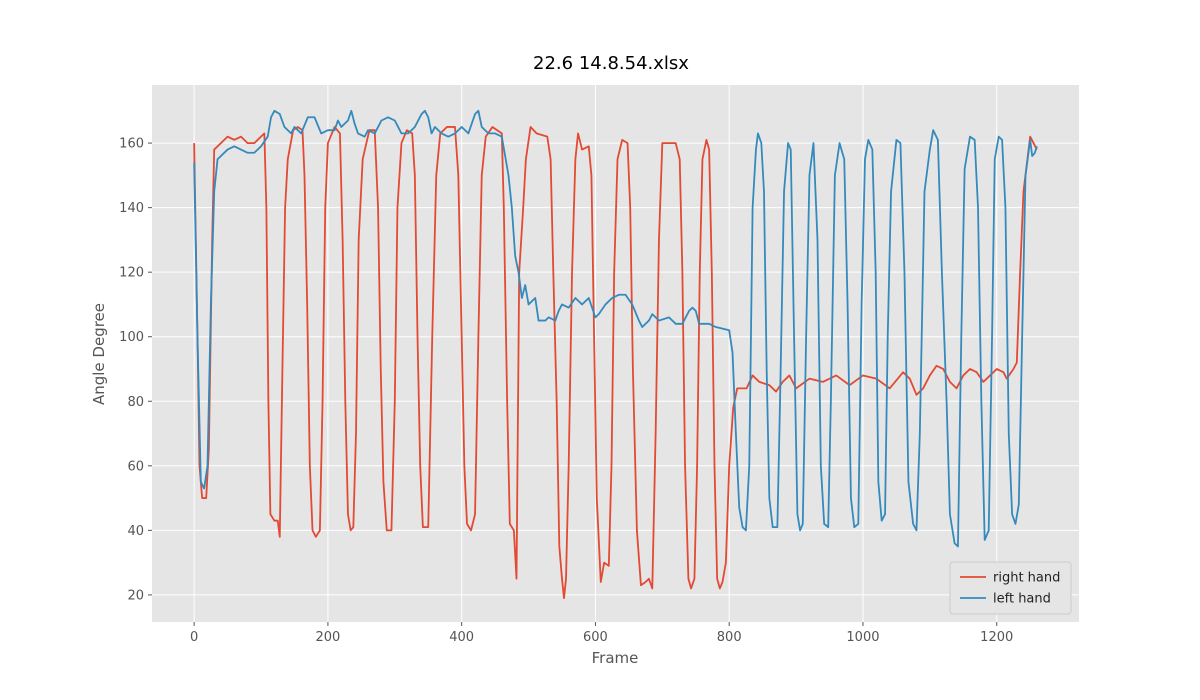 This screenshot has width=1200, height=700. Describe the element at coordinates (135, 531) in the screenshot. I see `y-tick-label: 40` at that location.